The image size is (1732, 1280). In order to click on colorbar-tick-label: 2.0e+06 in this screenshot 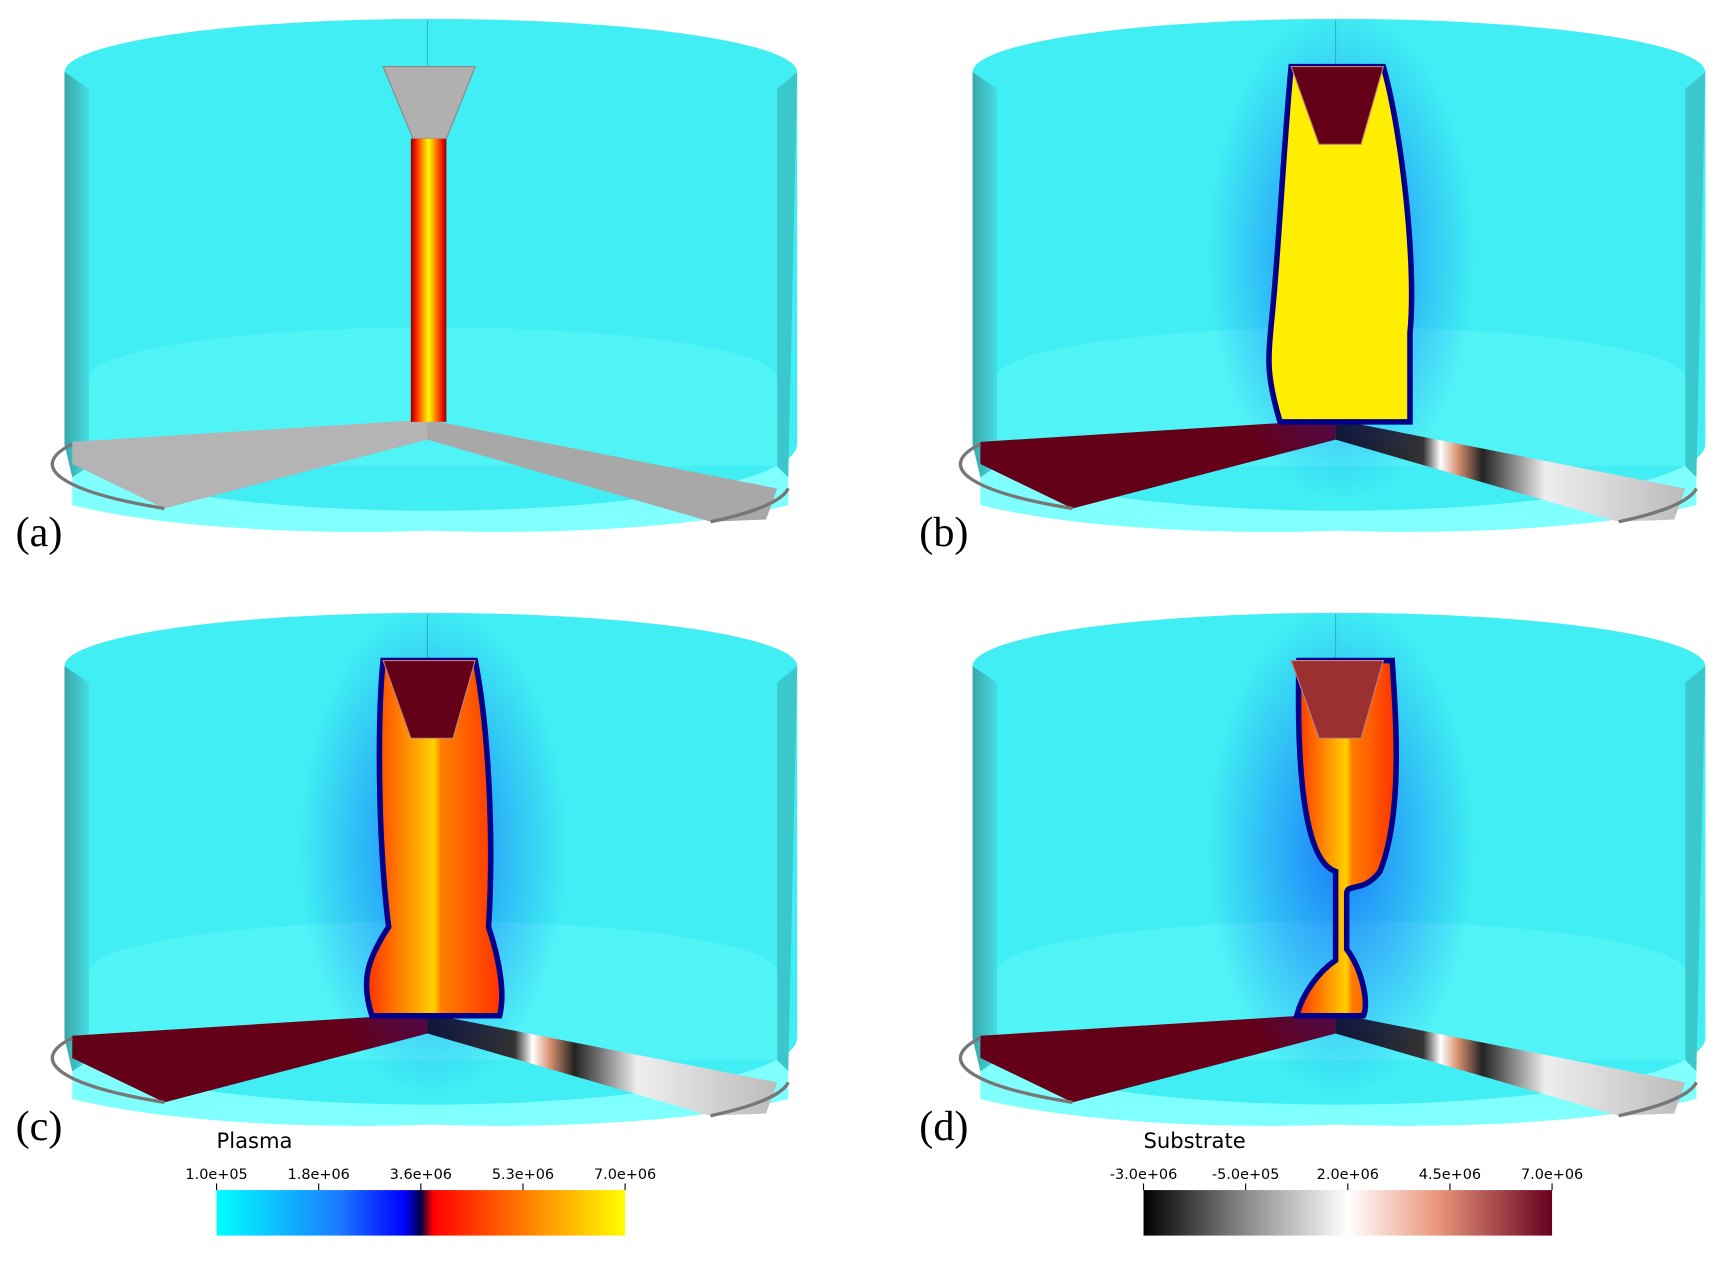, I will do `click(1348, 1175)`.